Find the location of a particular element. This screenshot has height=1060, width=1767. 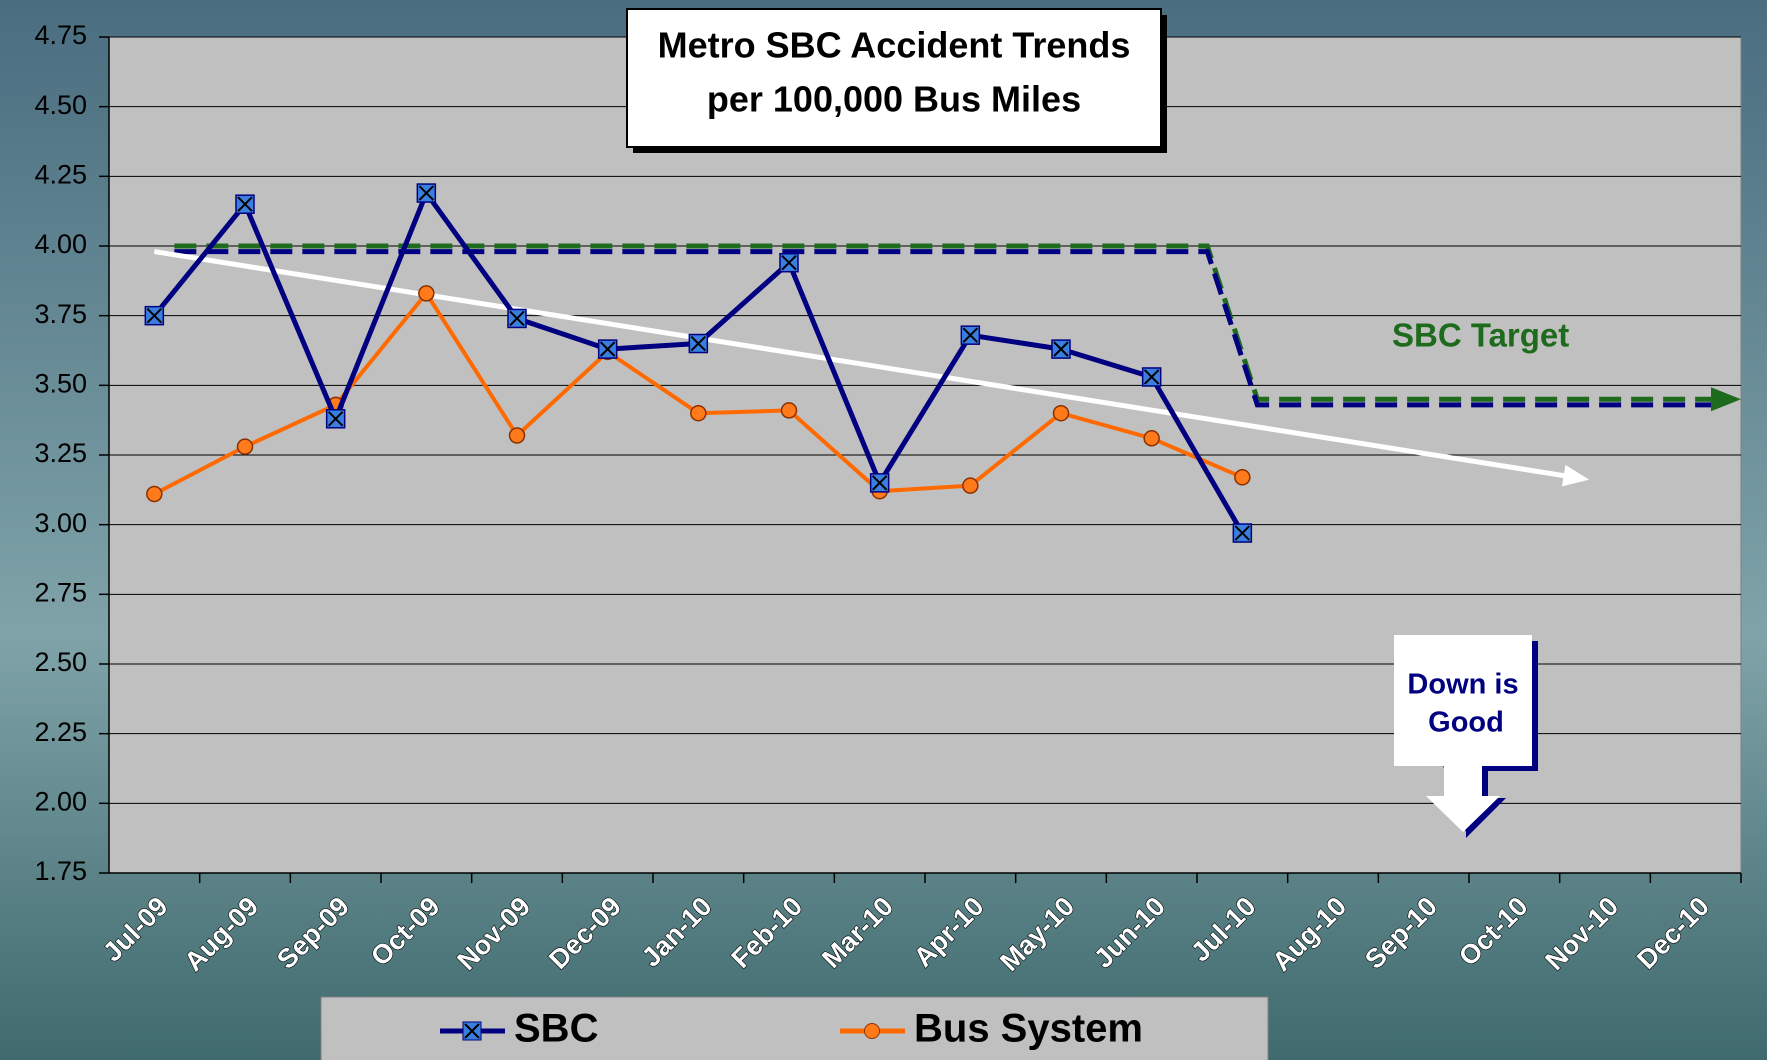

annotation-box is located at coordinates (1463, 733).